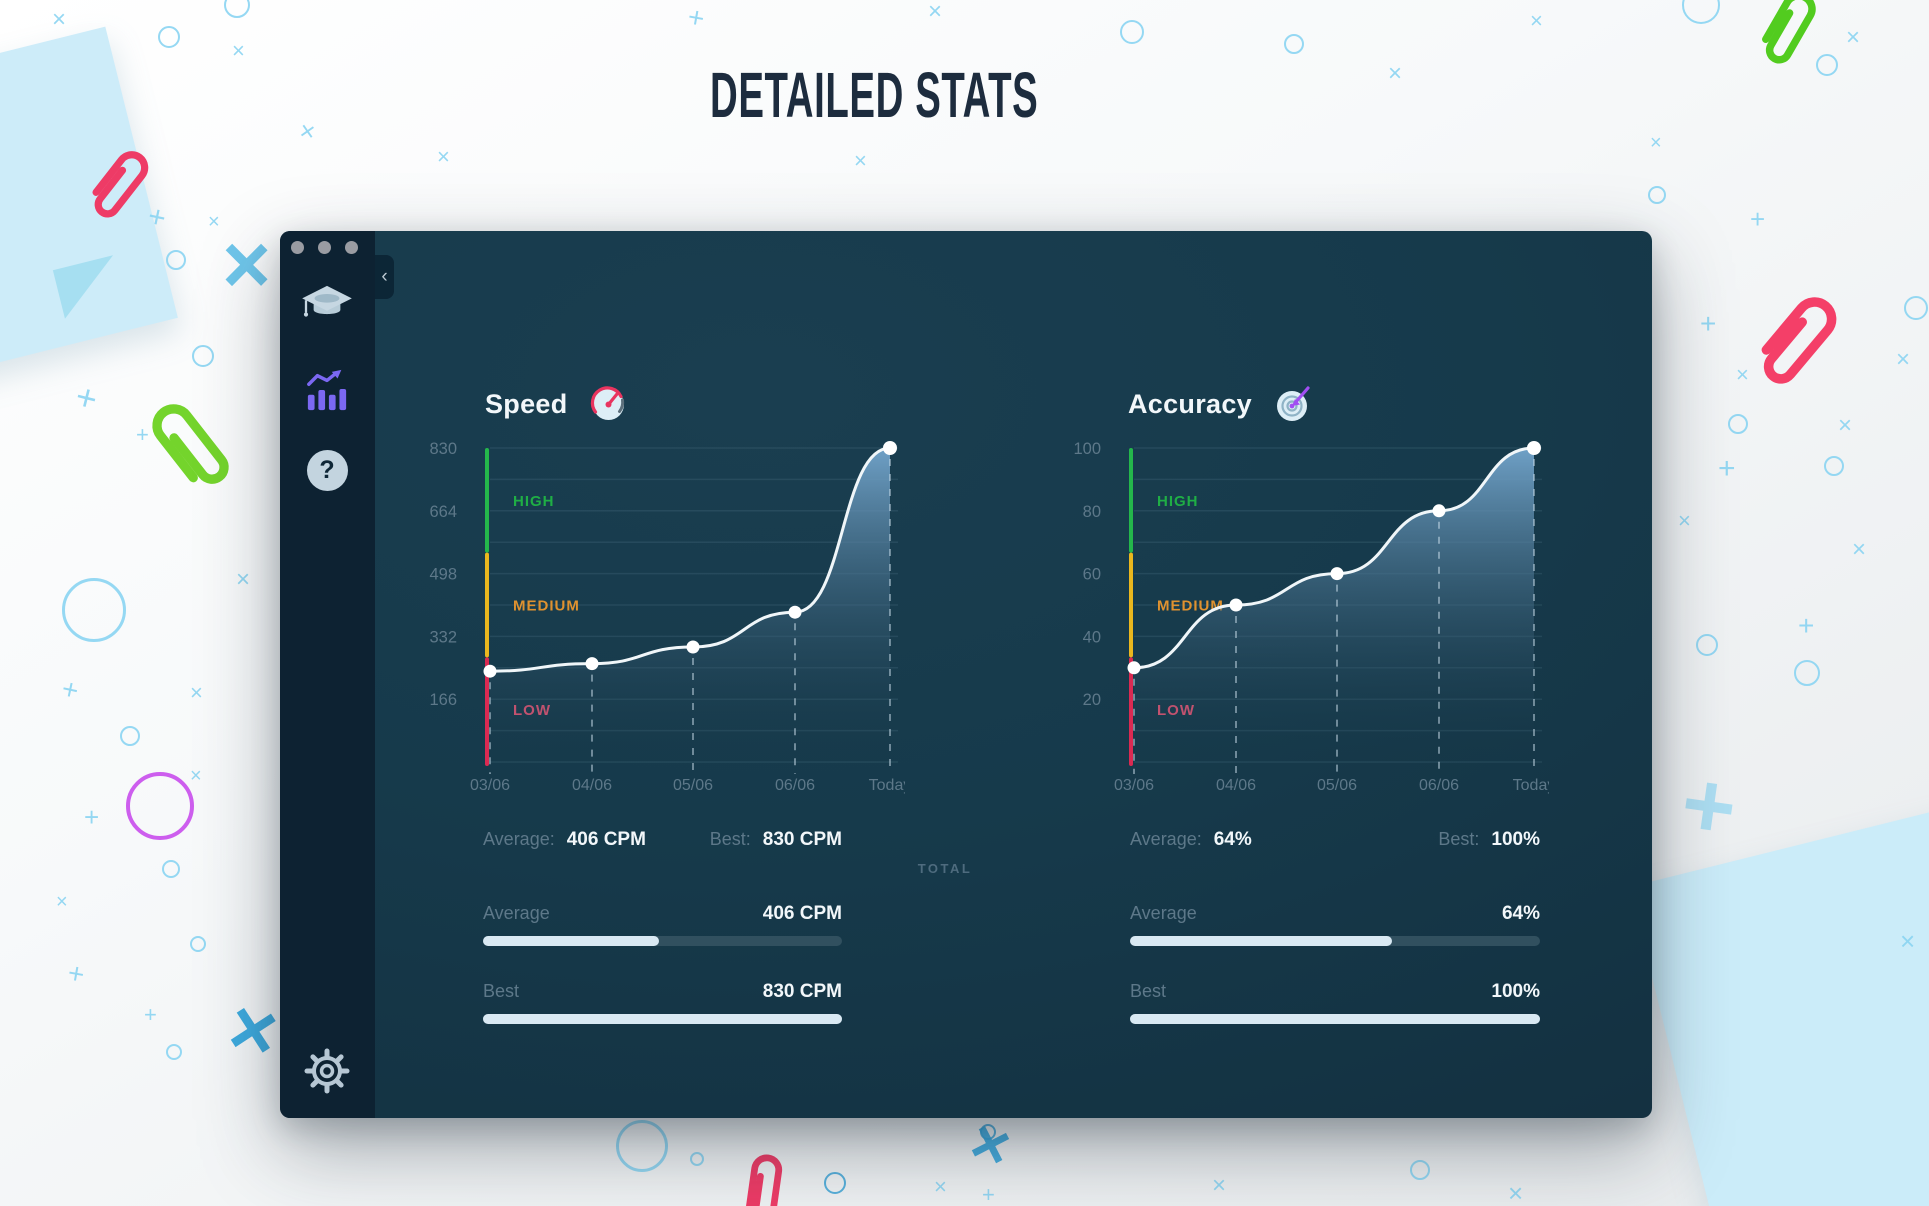 This screenshot has height=1206, width=1929. I want to click on chevron-left-icon: ‹, so click(384, 276).